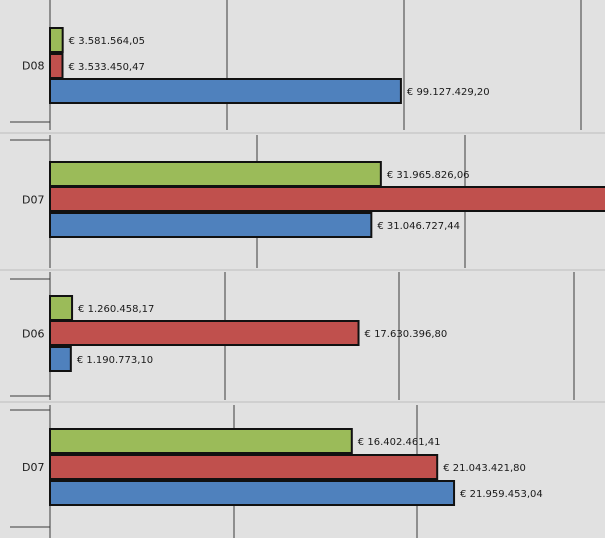 The image size is (605, 538). I want to click on data-label: € 3.581.564,05, so click(107, 41).